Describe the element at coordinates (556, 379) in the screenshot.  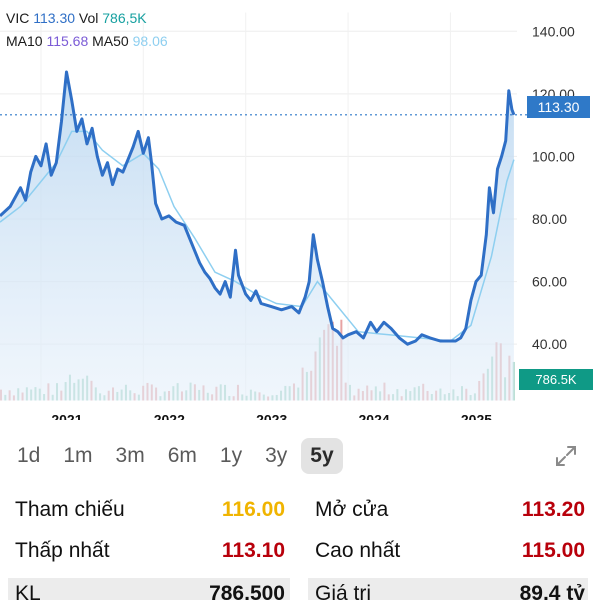
I see `volume-tag: 786.5K` at that location.